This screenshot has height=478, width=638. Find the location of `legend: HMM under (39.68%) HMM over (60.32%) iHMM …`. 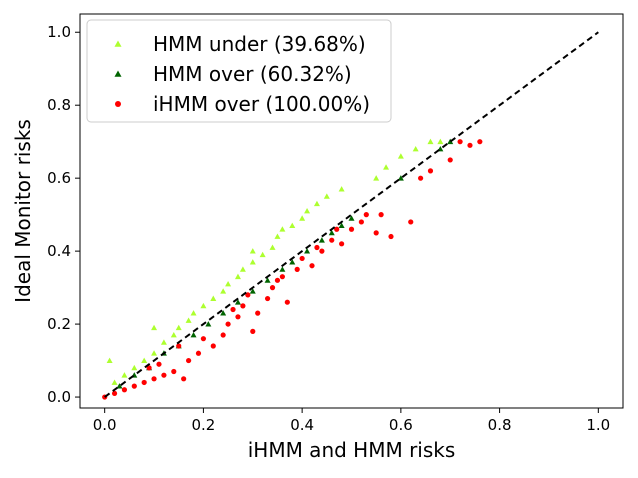

legend: HMM under (39.68%) HMM over (60.32%) iHMM … is located at coordinates (239, 71).